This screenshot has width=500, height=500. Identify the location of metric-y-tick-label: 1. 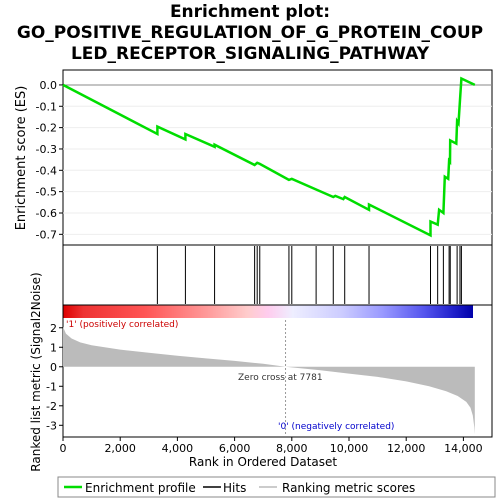
(53, 347).